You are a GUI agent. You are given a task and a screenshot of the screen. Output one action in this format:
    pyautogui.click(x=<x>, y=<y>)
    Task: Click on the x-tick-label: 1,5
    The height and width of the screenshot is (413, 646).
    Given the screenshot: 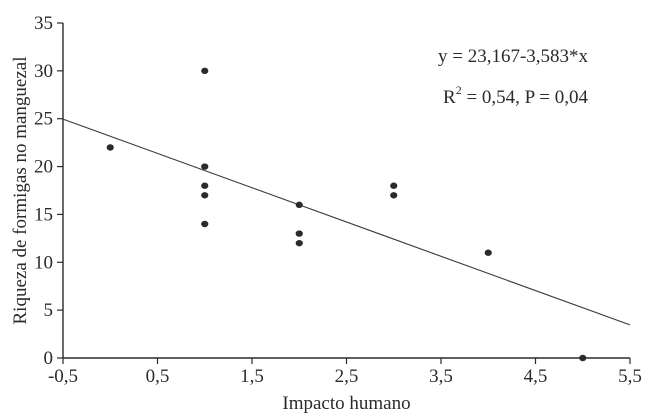 What is the action you would take?
    pyautogui.click(x=252, y=376)
    